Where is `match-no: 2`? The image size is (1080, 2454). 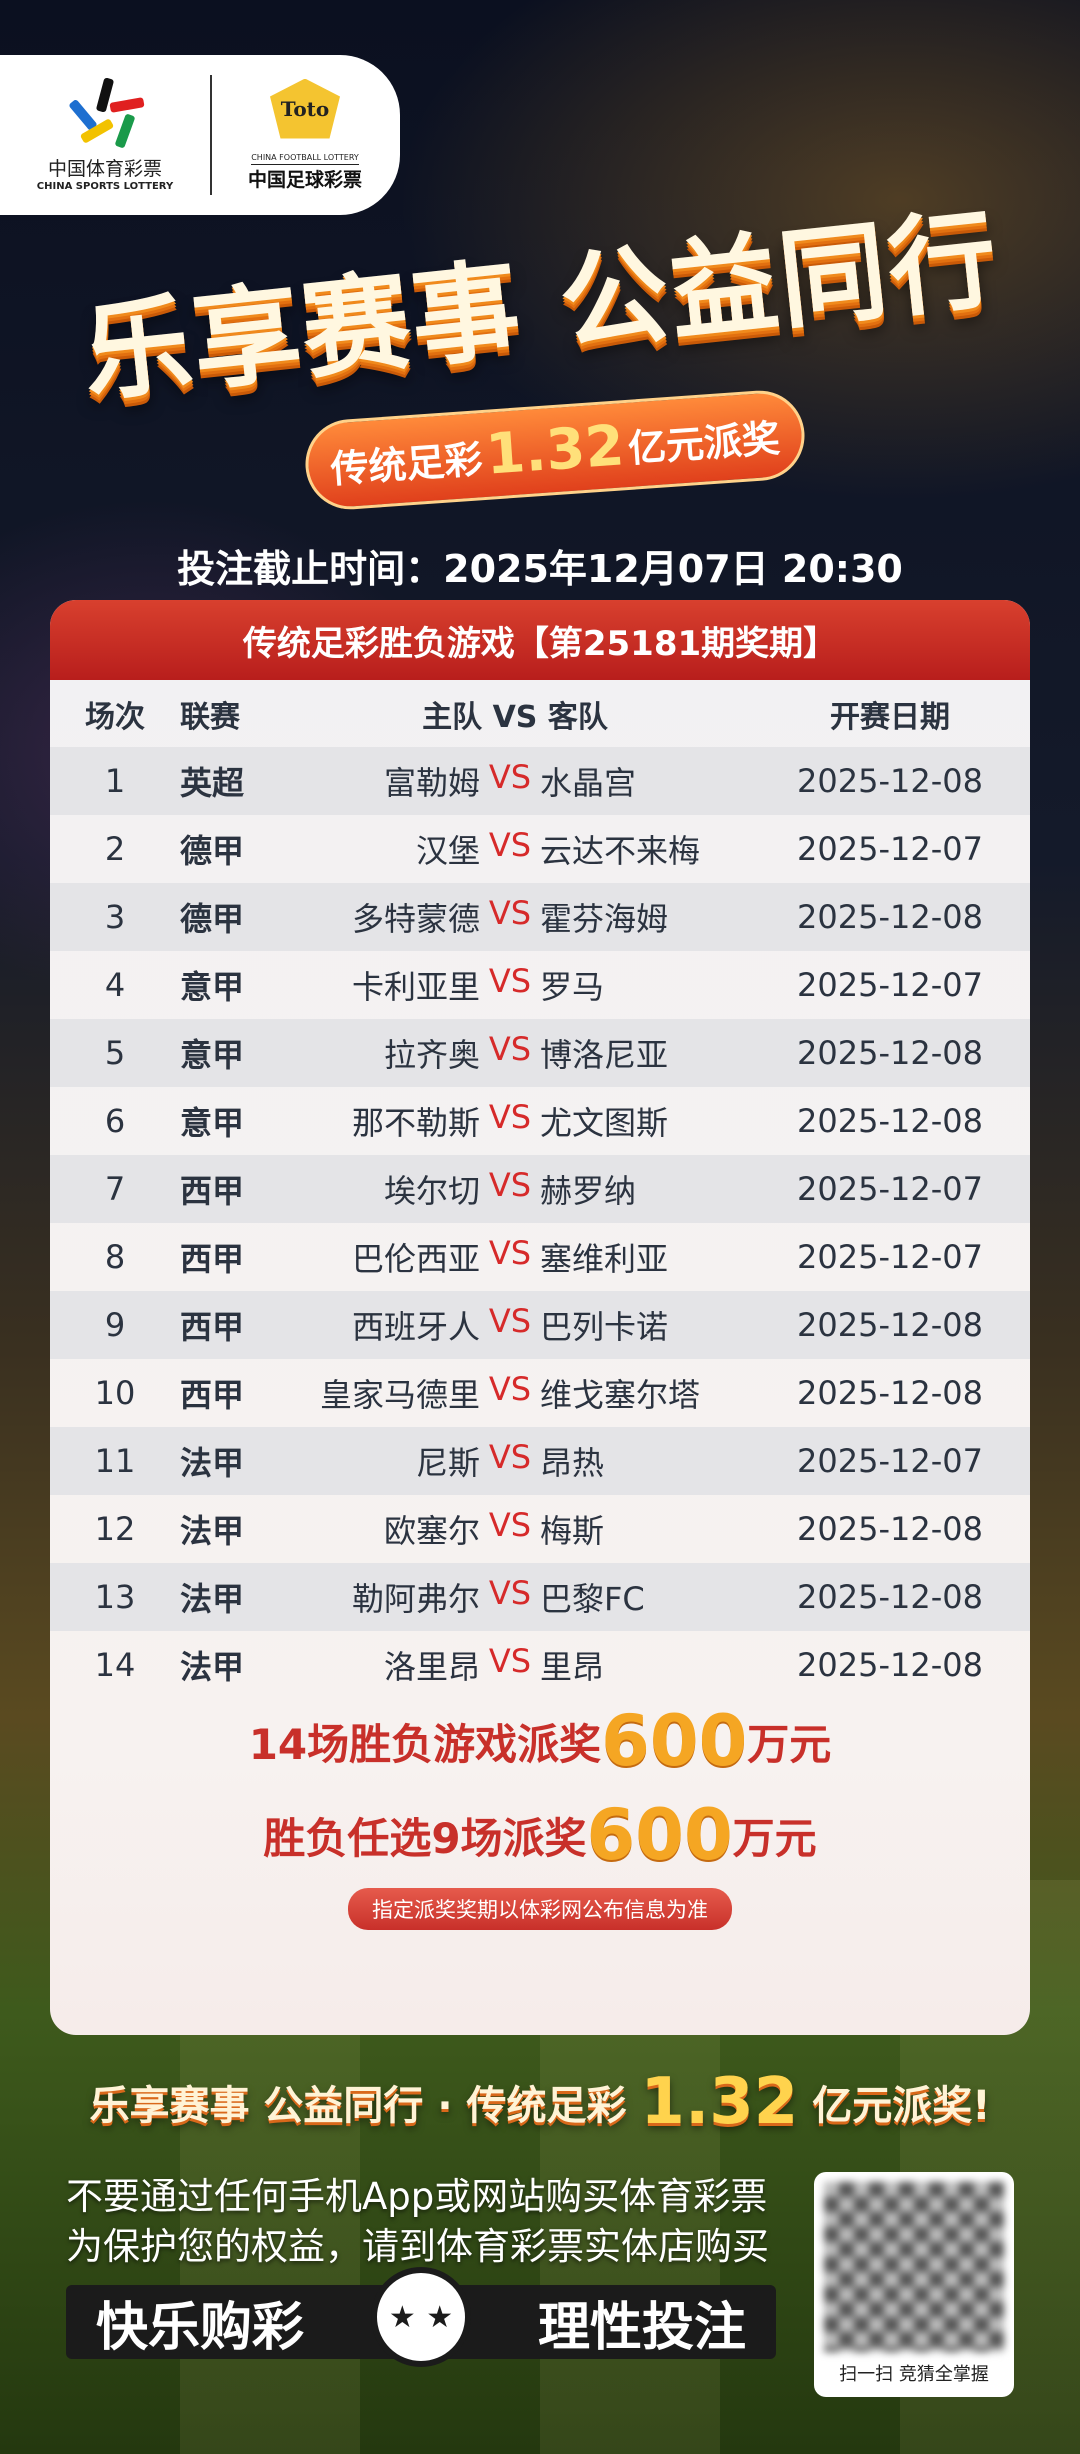
match-no: 2 is located at coordinates (115, 849).